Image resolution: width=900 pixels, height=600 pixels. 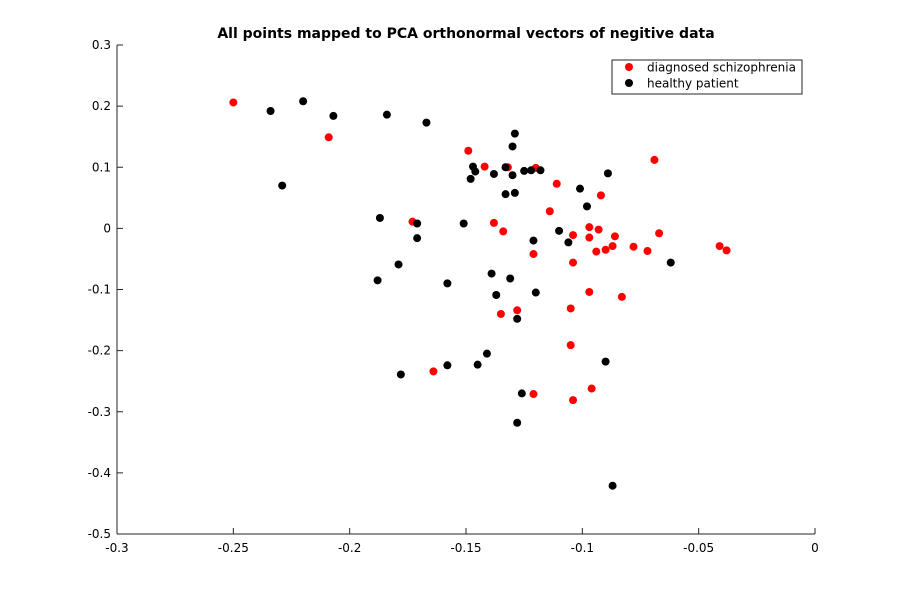 What do you see at coordinates (99, 351) in the screenshot?
I see `y-tick-label: -0.2` at bounding box center [99, 351].